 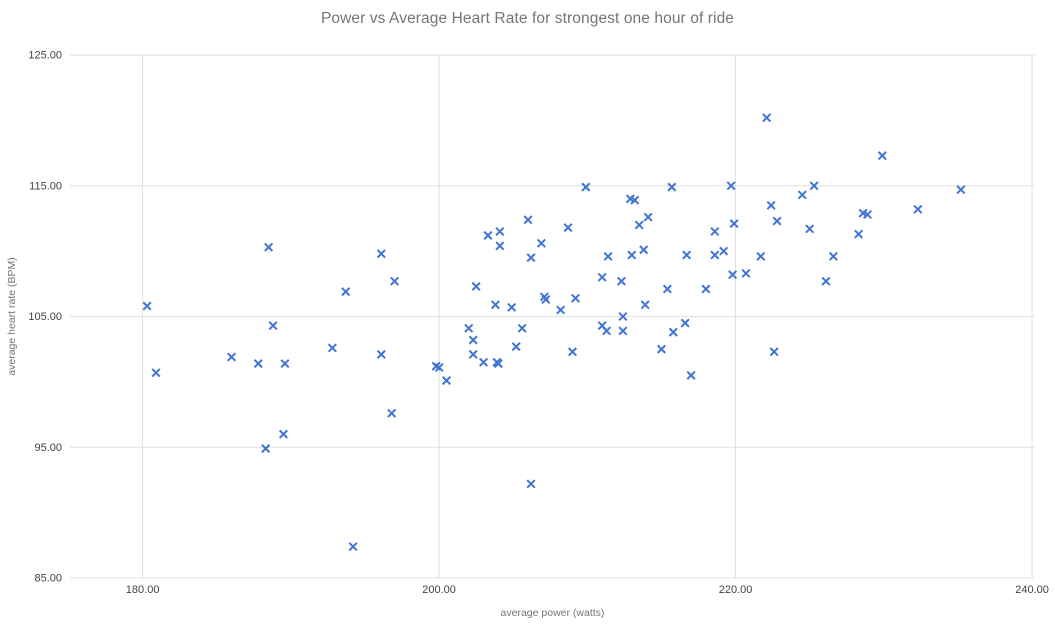 What do you see at coordinates (1032, 590) in the screenshot?
I see `x-tick-label: 240.00` at bounding box center [1032, 590].